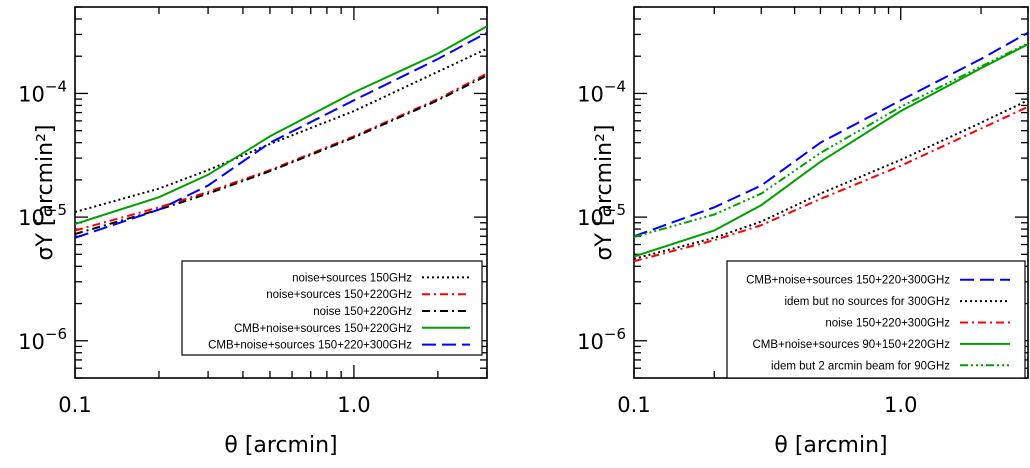 The height and width of the screenshot is (468, 1030). What do you see at coordinates (867, 302) in the screenshot?
I see `legend-label: idem but no sources for 300GHz` at bounding box center [867, 302].